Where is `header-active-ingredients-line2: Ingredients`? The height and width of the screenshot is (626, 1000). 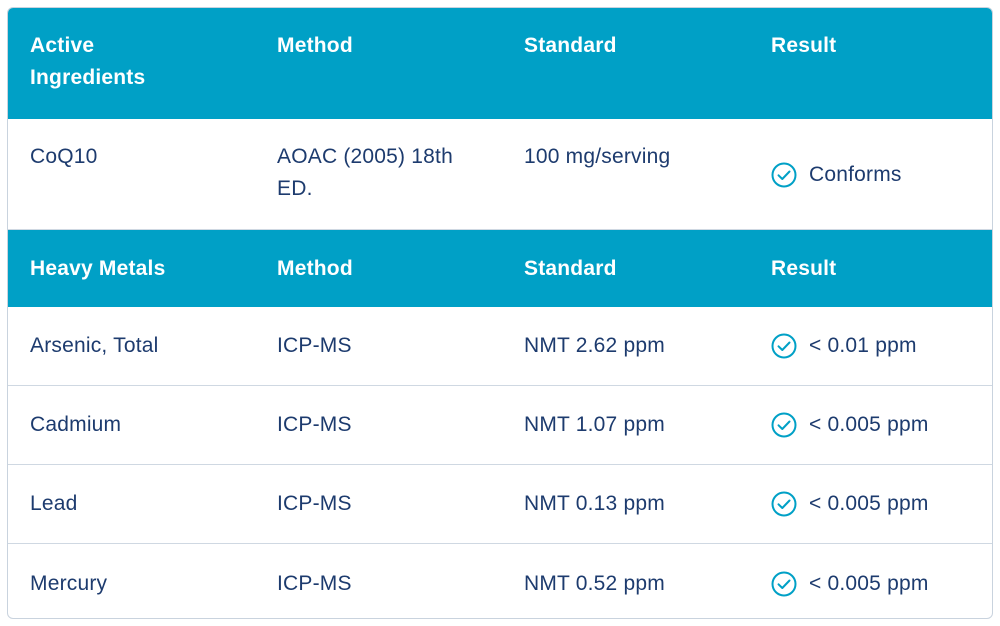
header-active-ingredients-line2: Ingredients is located at coordinates (88, 77).